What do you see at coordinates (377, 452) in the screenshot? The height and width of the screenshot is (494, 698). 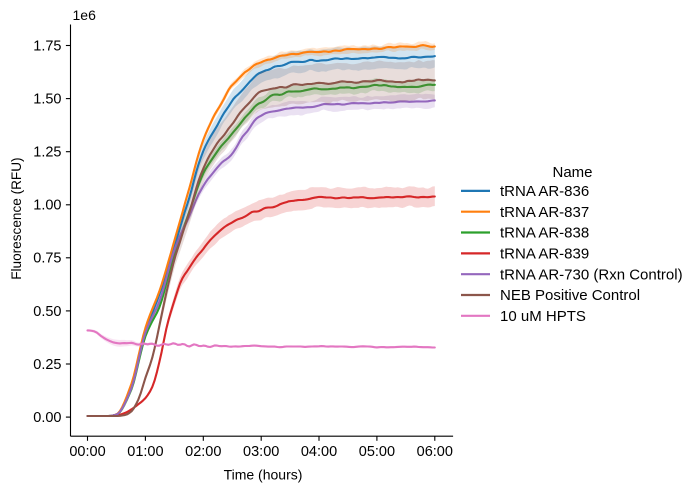 I see `svg-text: 05:00` at bounding box center [377, 452].